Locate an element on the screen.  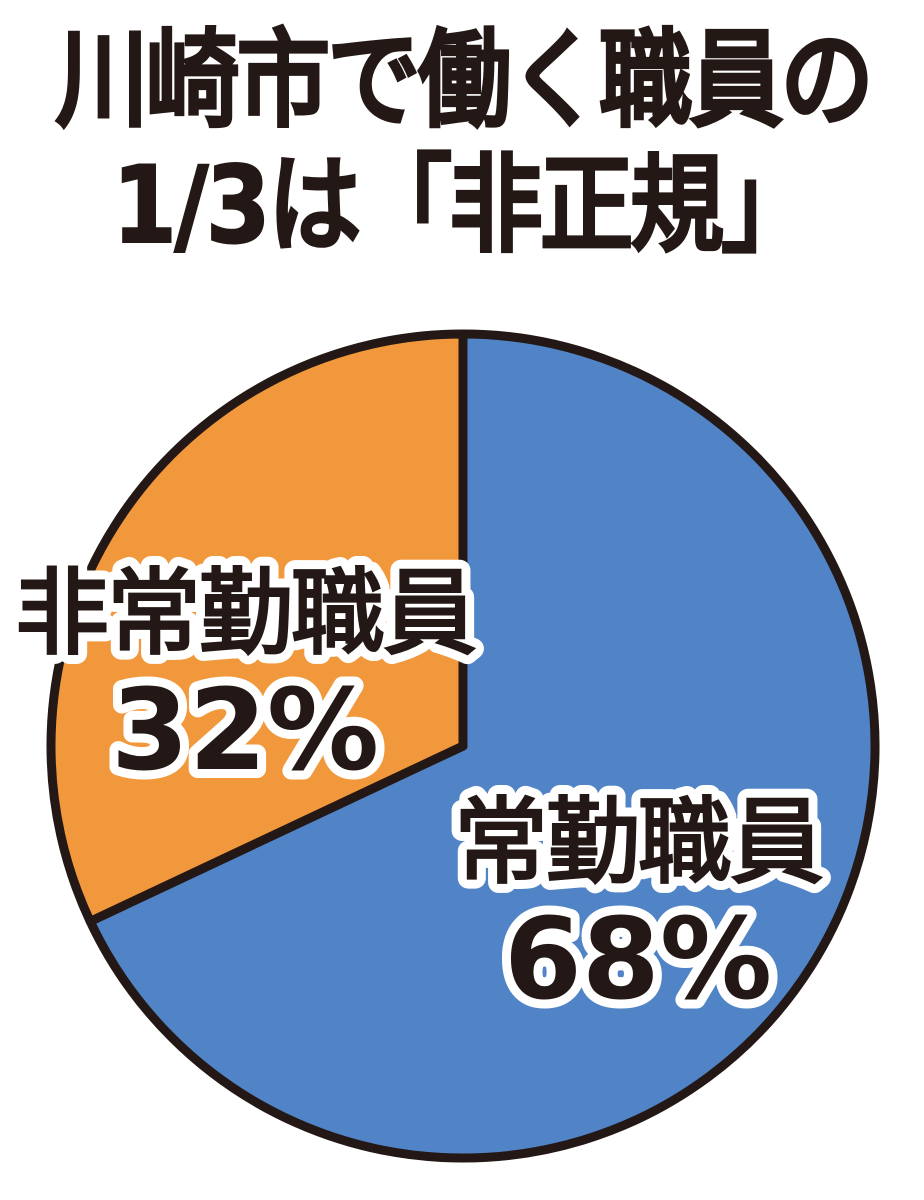
label-regular-staff-pct: 68% is located at coordinates (638, 960).